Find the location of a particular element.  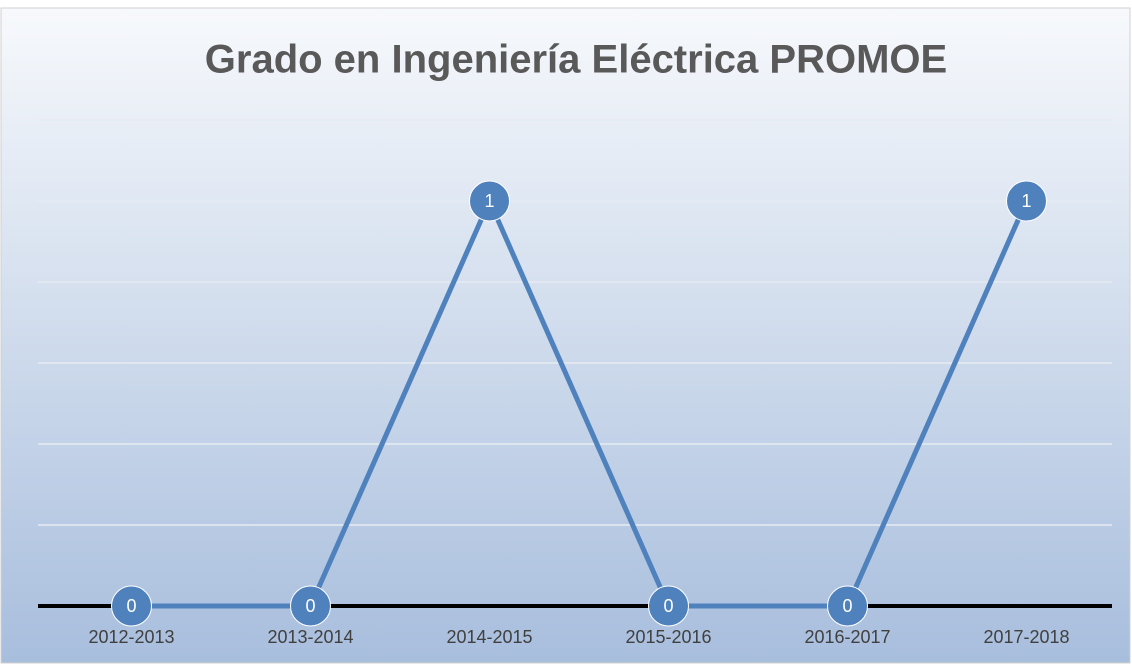

chart-title: Grado en Ingeniería Eléctrica PROMOE is located at coordinates (576, 60).